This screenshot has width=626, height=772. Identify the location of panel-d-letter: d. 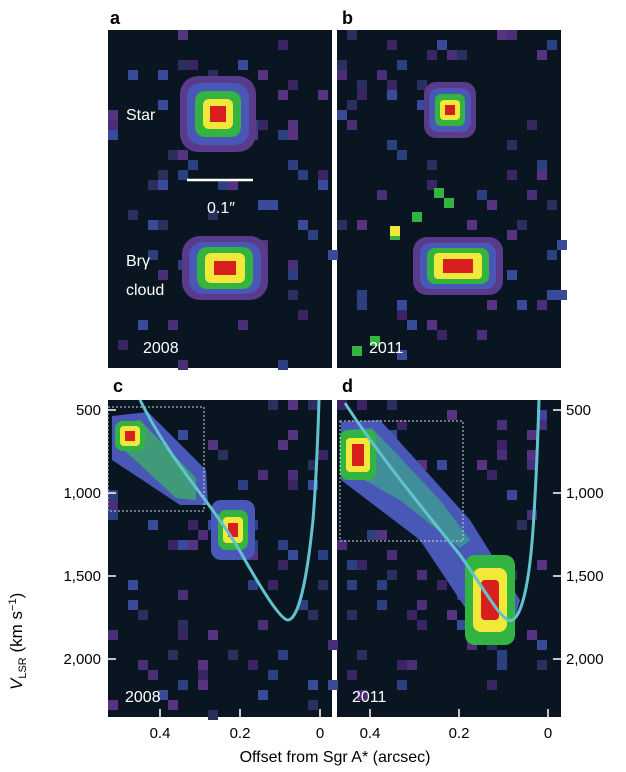
(347, 386).